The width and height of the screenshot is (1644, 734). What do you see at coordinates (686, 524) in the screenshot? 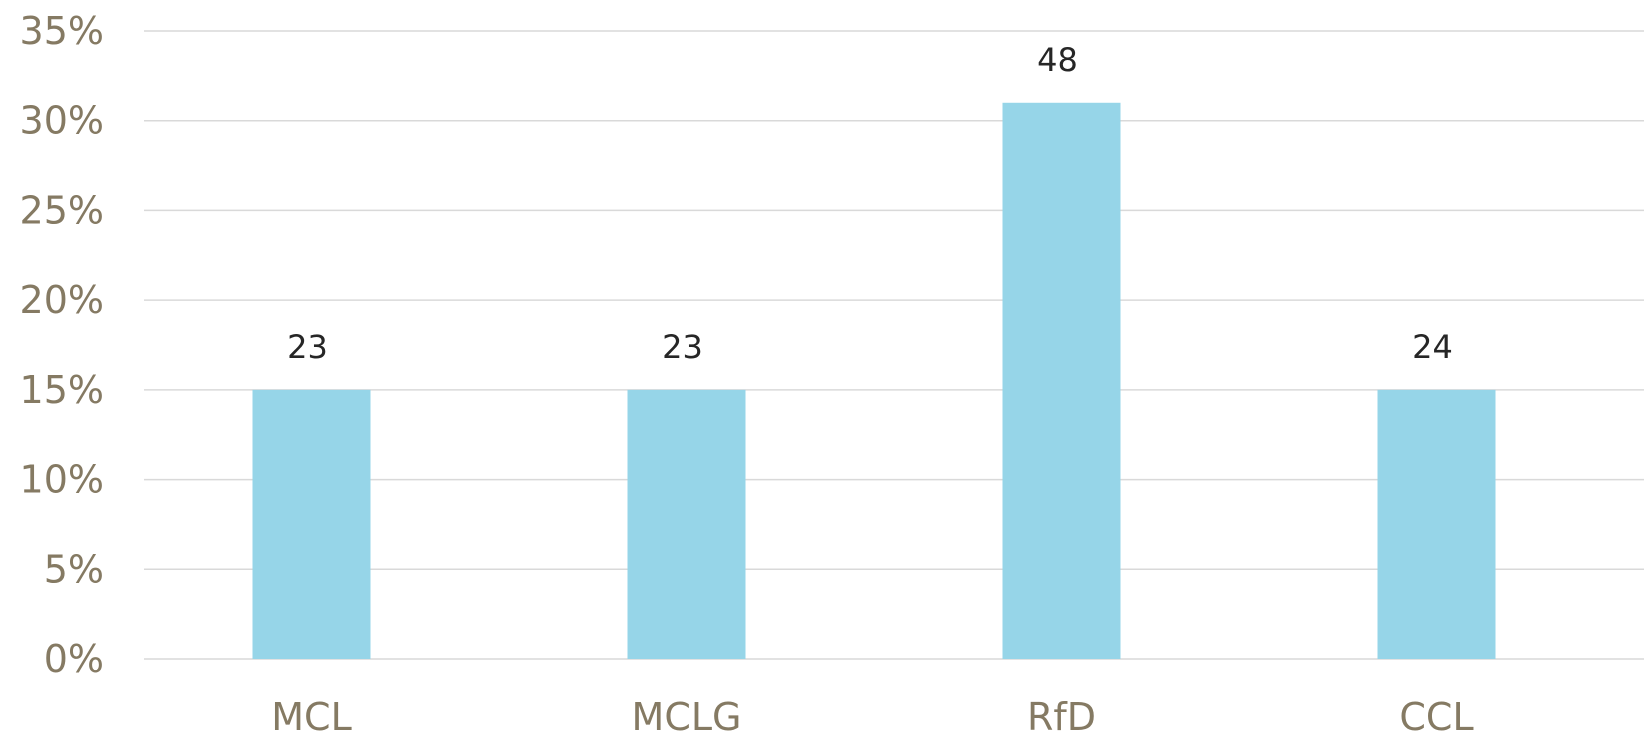
I see `bar-mclg` at bounding box center [686, 524].